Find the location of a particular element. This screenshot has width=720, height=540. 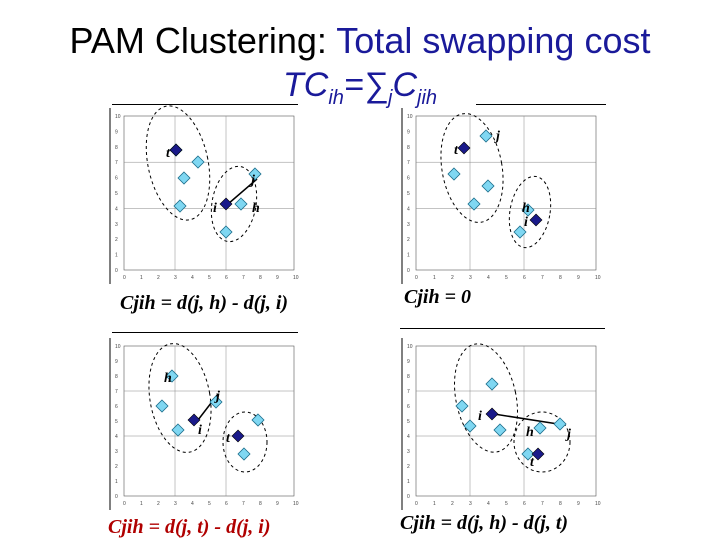

title-accent: Total swapping cost is located at coordinates (488, 40).